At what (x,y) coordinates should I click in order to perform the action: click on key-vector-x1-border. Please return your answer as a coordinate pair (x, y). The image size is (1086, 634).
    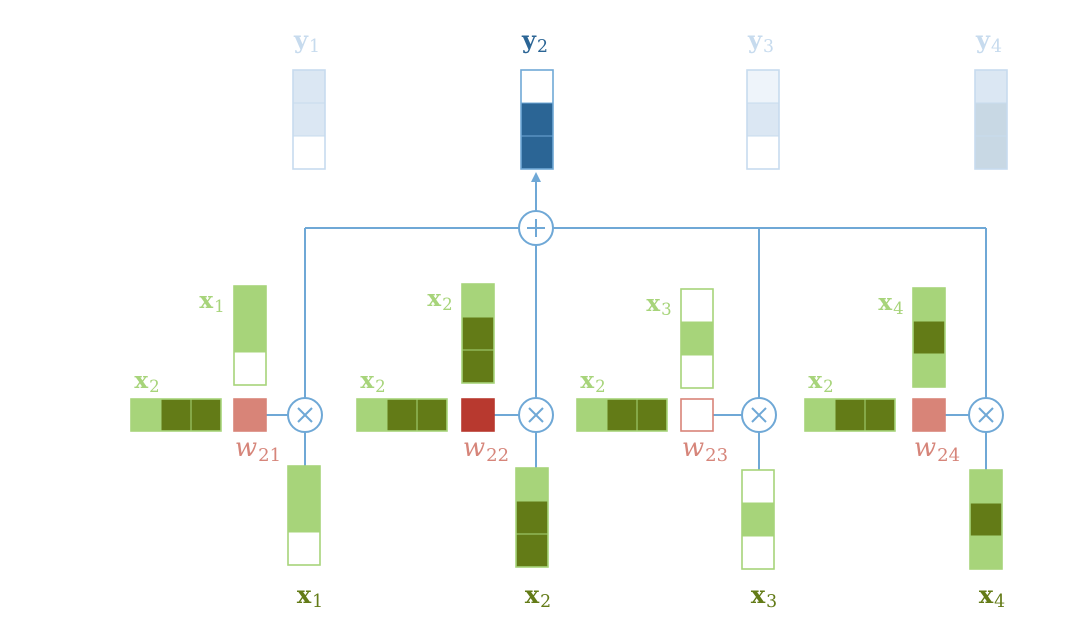
    Looking at the image, I should click on (250, 335).